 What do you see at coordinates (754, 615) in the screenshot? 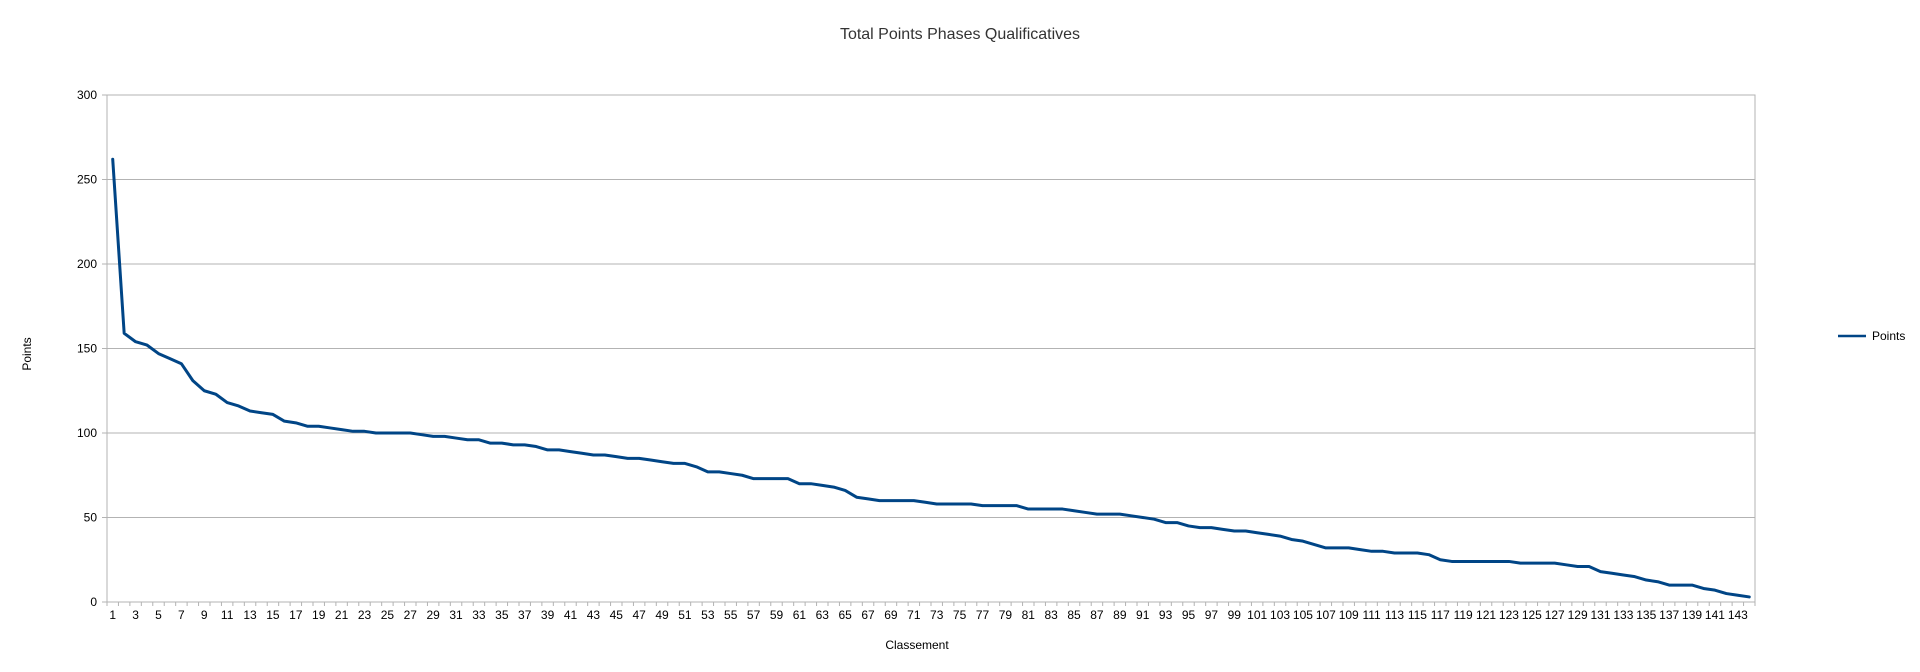
I see `x-tick-label: 57` at bounding box center [754, 615].